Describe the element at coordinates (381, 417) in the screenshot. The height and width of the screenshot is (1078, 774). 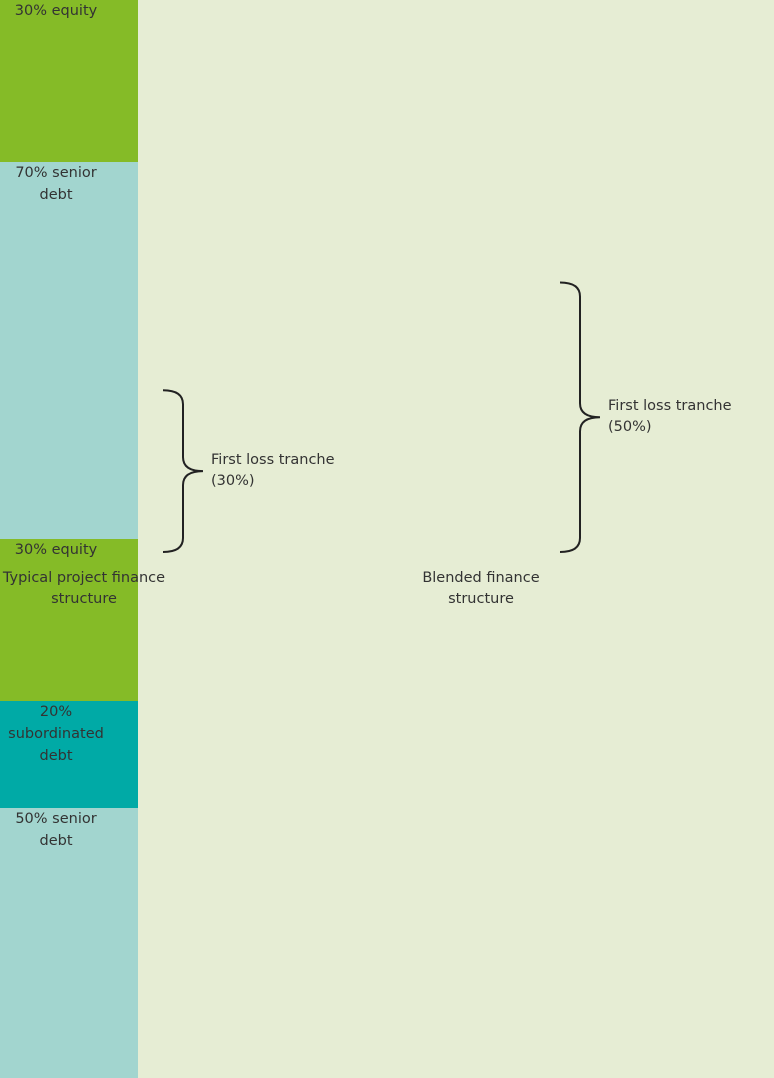
I see `braces` at that location.